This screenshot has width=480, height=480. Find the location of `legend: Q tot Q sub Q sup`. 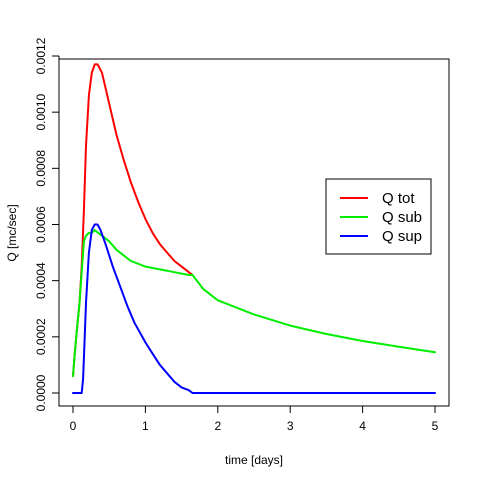

legend: Q tot Q sub Q sup is located at coordinates (378, 216).